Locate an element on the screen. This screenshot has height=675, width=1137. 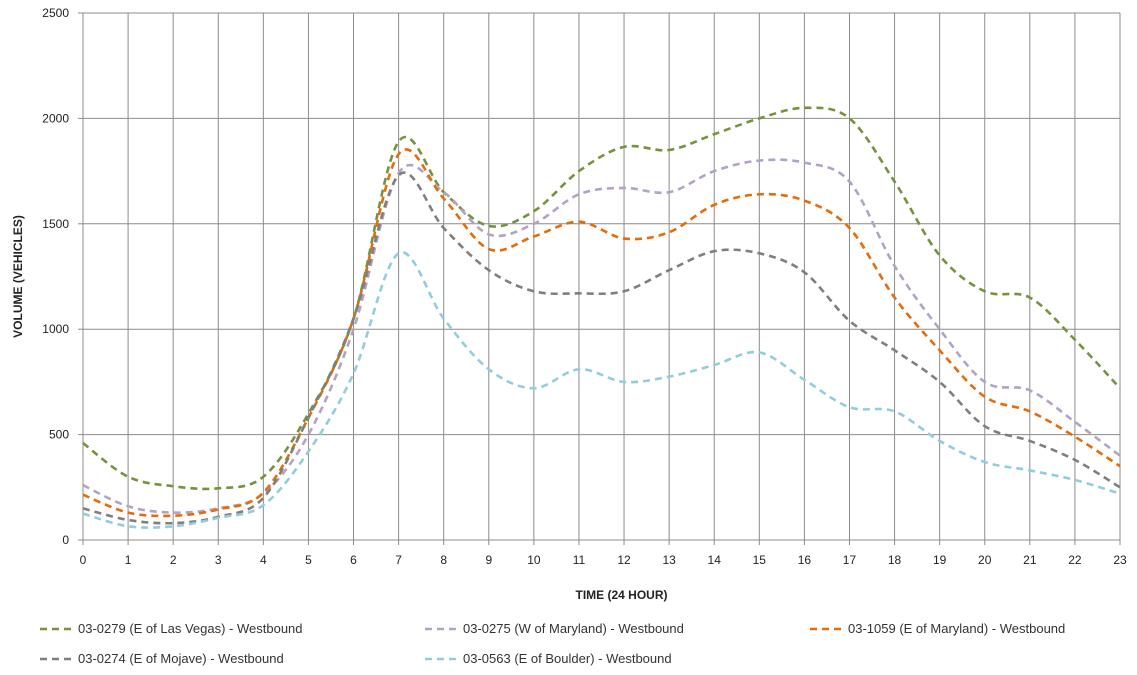
x-tick-label: 23 is located at coordinates (1120, 560).